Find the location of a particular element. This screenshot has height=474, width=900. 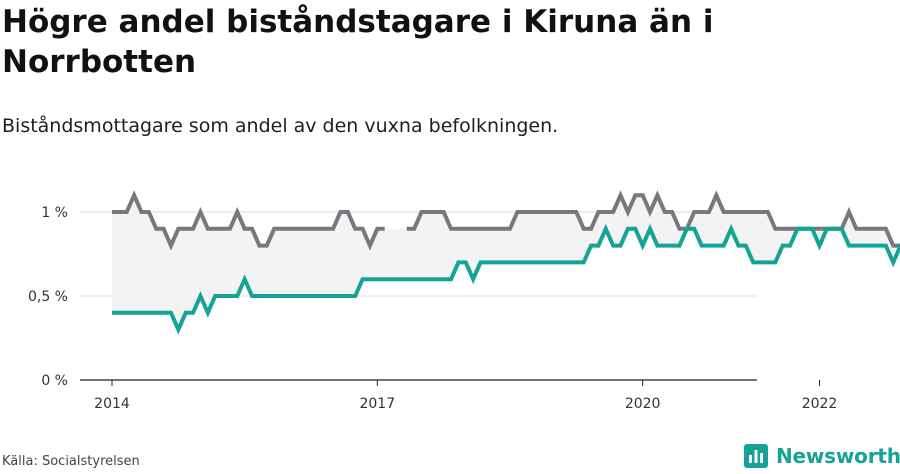

x-tick-label: 2014 is located at coordinates (112, 404).